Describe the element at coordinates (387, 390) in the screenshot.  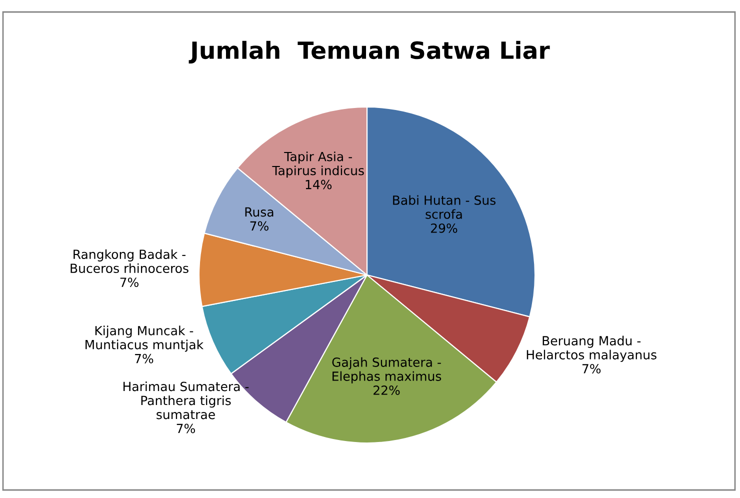
I see `data-label: 22%` at that location.